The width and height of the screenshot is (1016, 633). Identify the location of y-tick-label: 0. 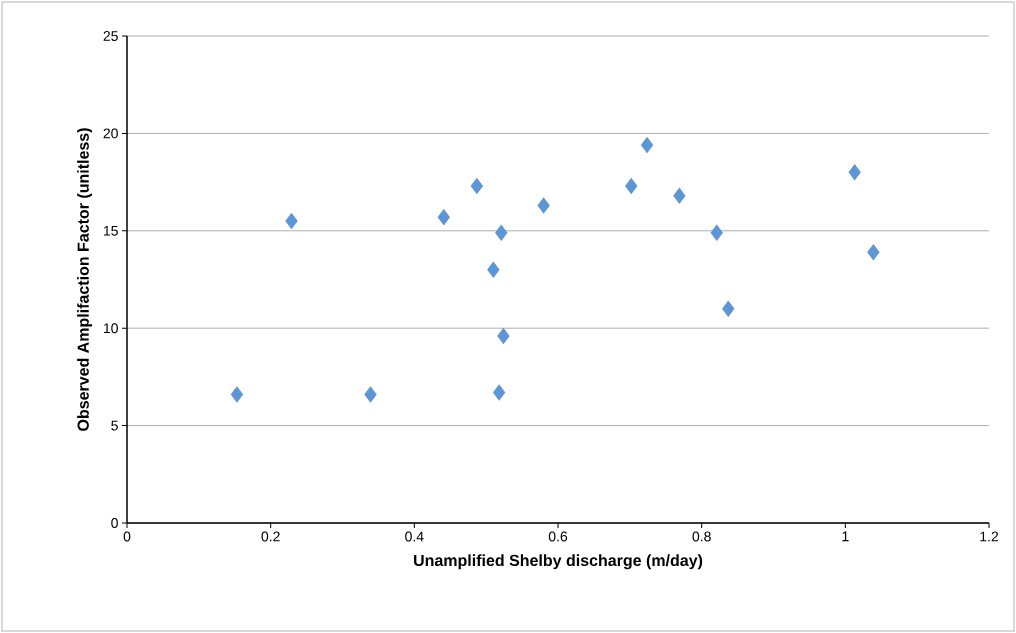
(114, 523).